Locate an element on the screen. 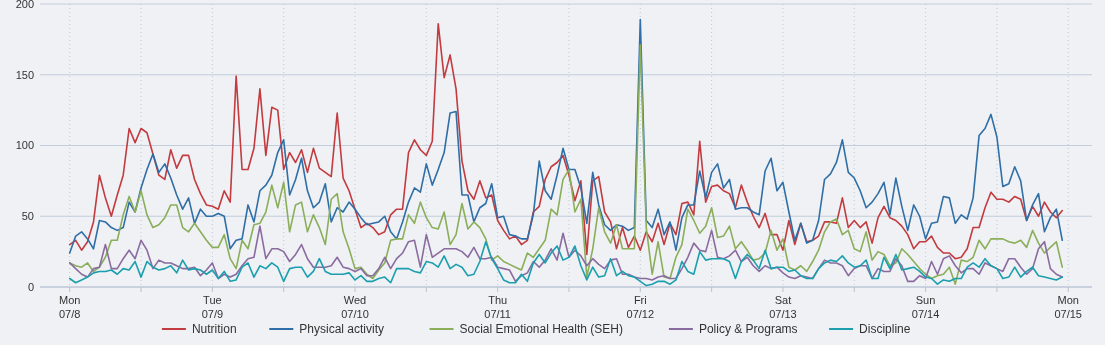  legend-label: Nutrition is located at coordinates (214, 329).